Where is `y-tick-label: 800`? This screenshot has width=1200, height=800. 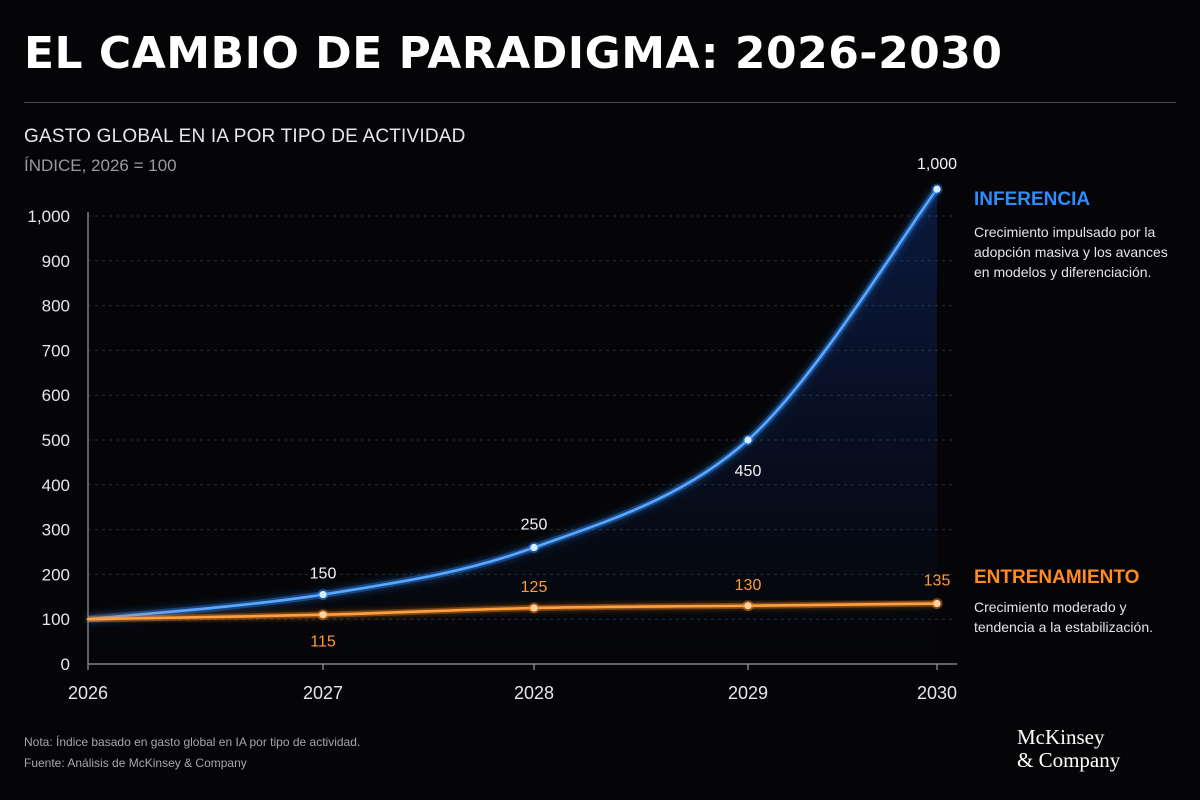 y-tick-label: 800 is located at coordinates (56, 306).